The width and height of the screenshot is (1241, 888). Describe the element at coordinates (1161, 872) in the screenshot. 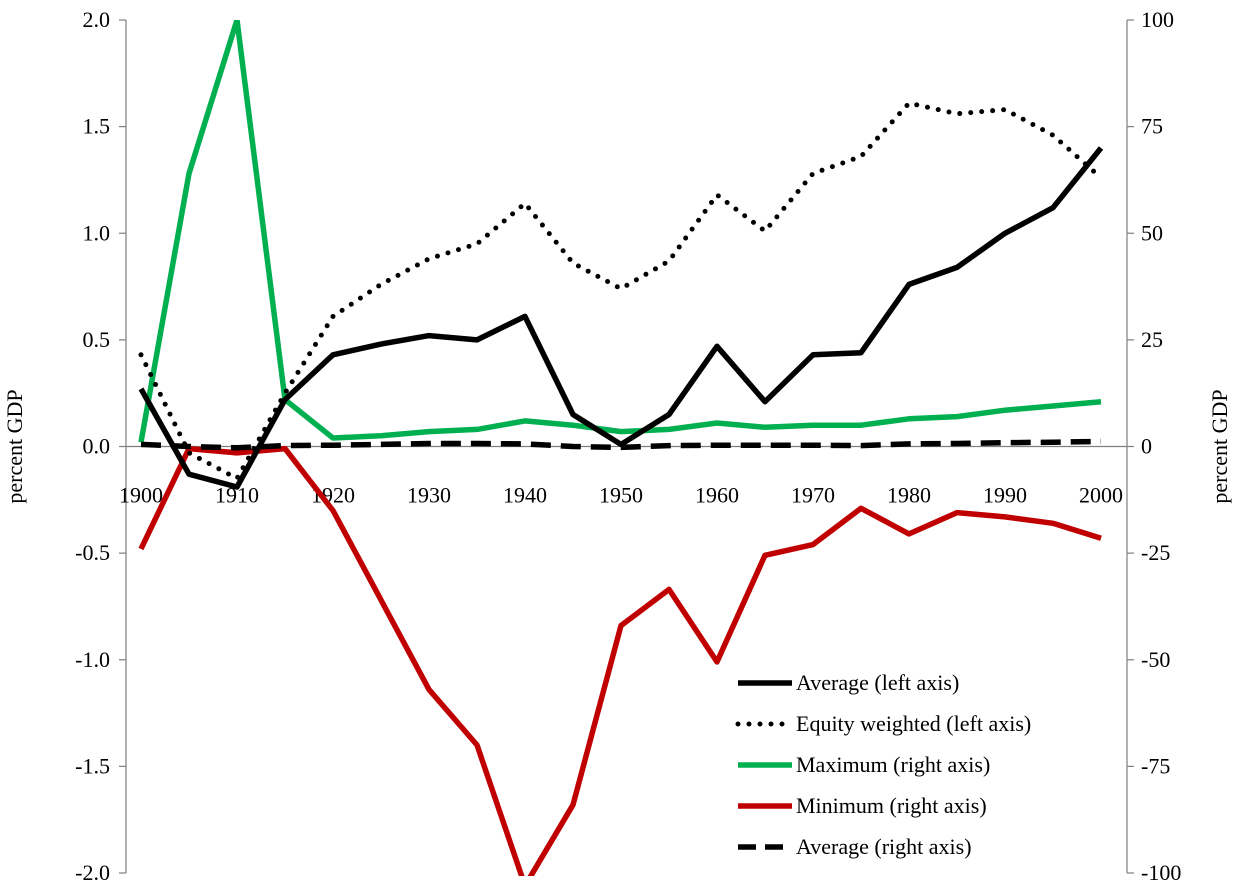

I see `right-tick-label: -100` at that location.